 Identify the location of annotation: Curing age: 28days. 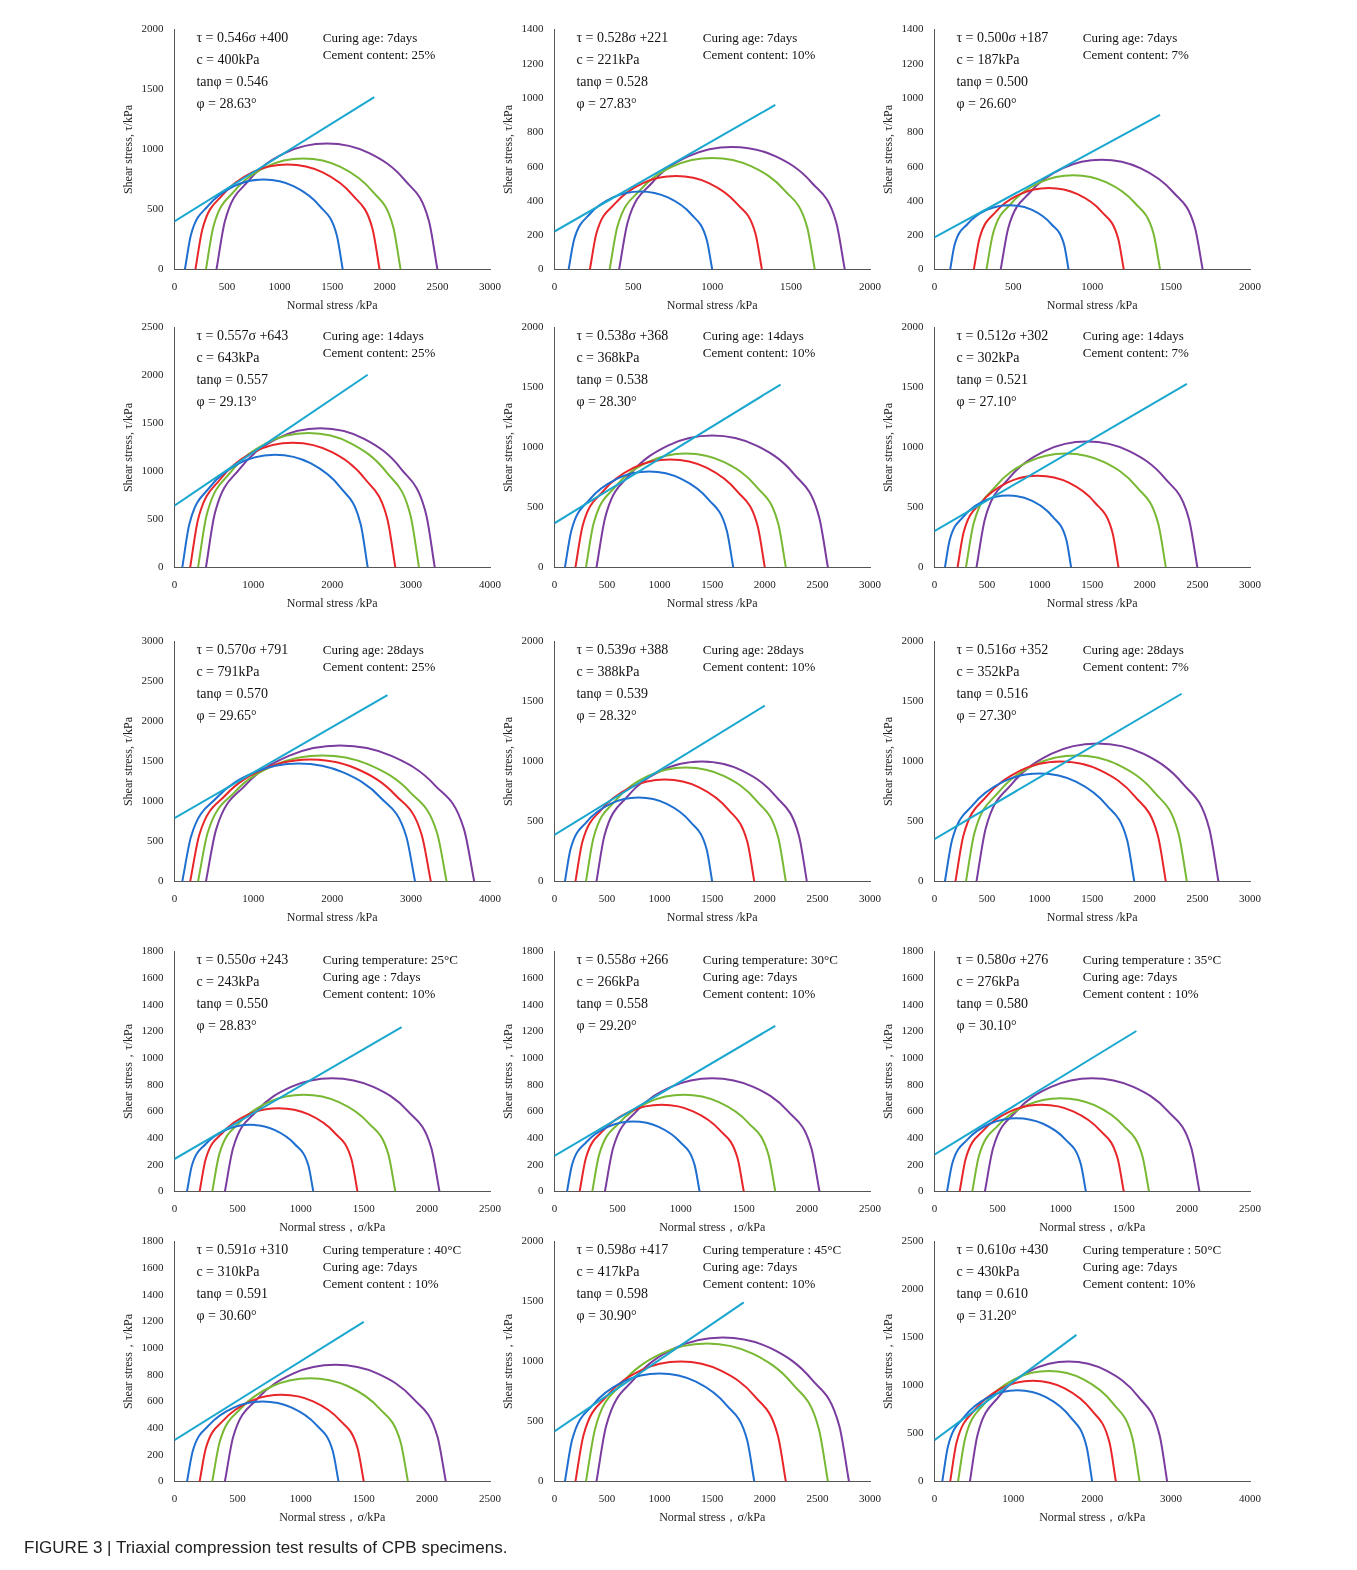
(753, 649).